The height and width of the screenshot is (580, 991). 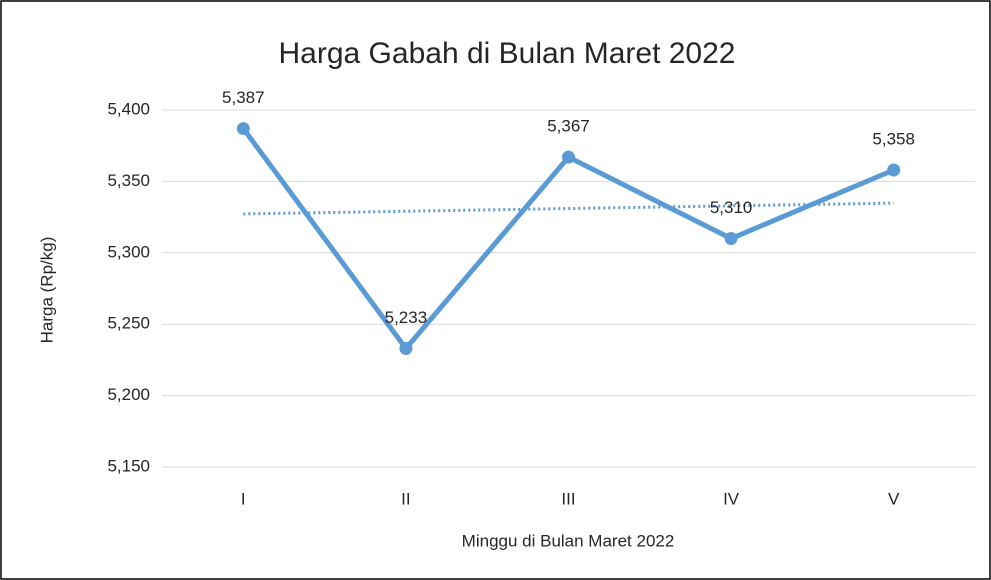 What do you see at coordinates (731, 498) in the screenshot?
I see `x-tick-label: IV` at bounding box center [731, 498].